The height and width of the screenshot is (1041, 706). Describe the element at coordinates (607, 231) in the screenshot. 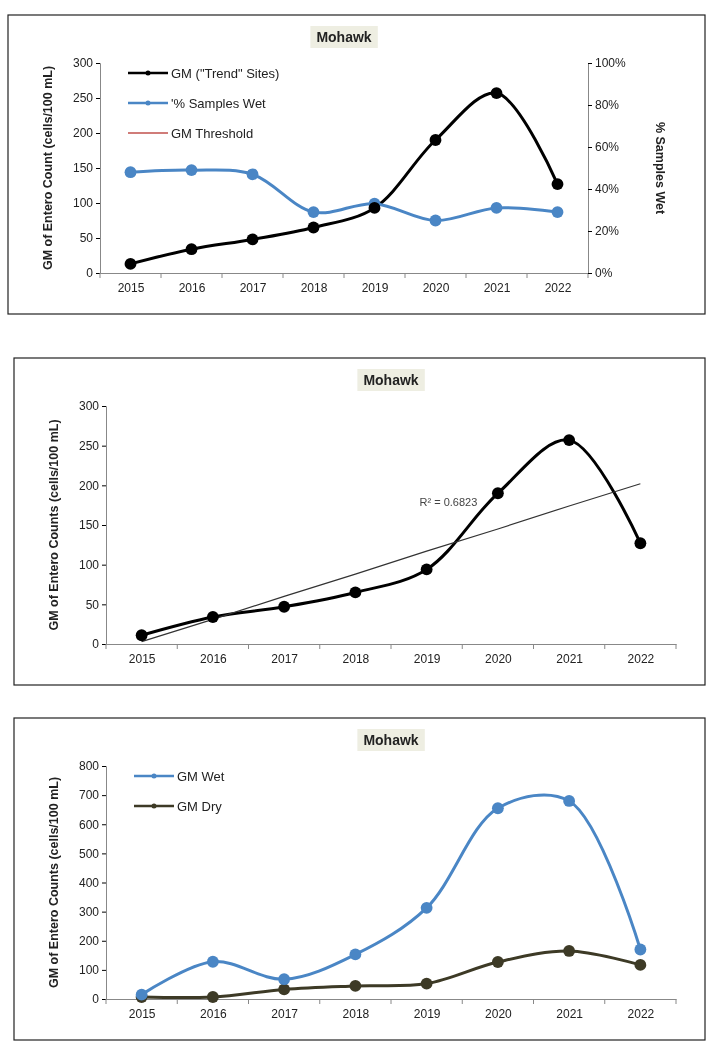

I see `y2-tick-label: 20%` at that location.